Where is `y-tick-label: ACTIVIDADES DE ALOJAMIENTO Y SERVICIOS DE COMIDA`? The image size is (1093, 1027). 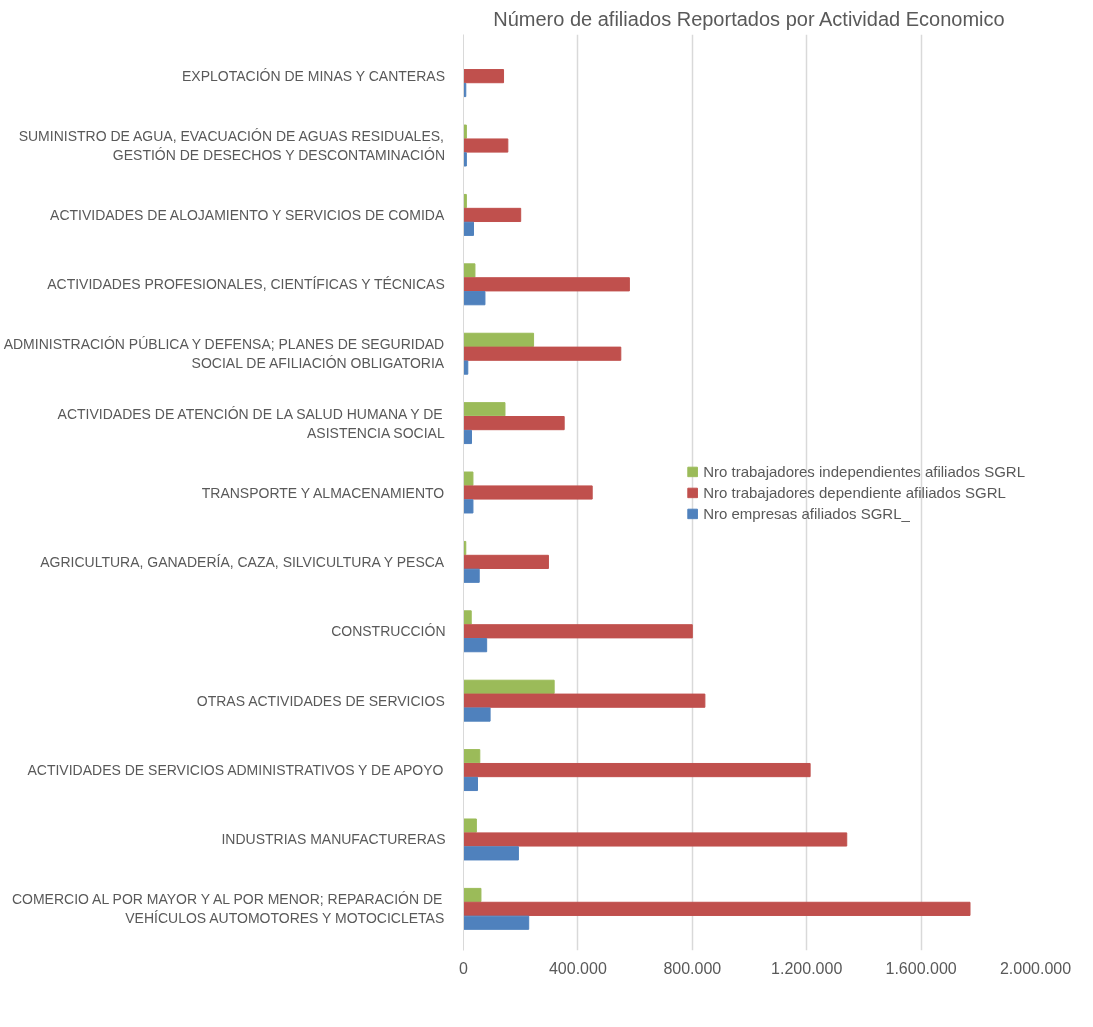
y-tick-label: ACTIVIDADES DE ALOJAMIENTO Y SERVICIOS DE COMIDA is located at coordinates (247, 214).